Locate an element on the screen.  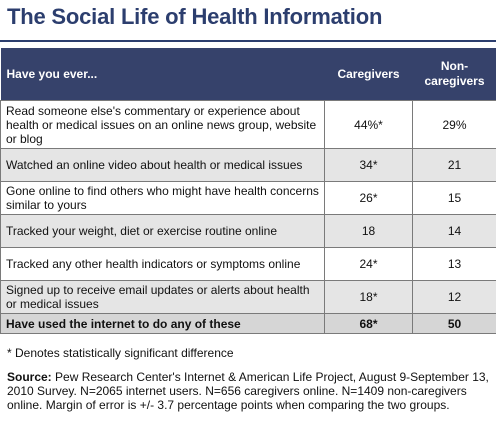
non-caregivers-value: 13 is located at coordinates (454, 264).